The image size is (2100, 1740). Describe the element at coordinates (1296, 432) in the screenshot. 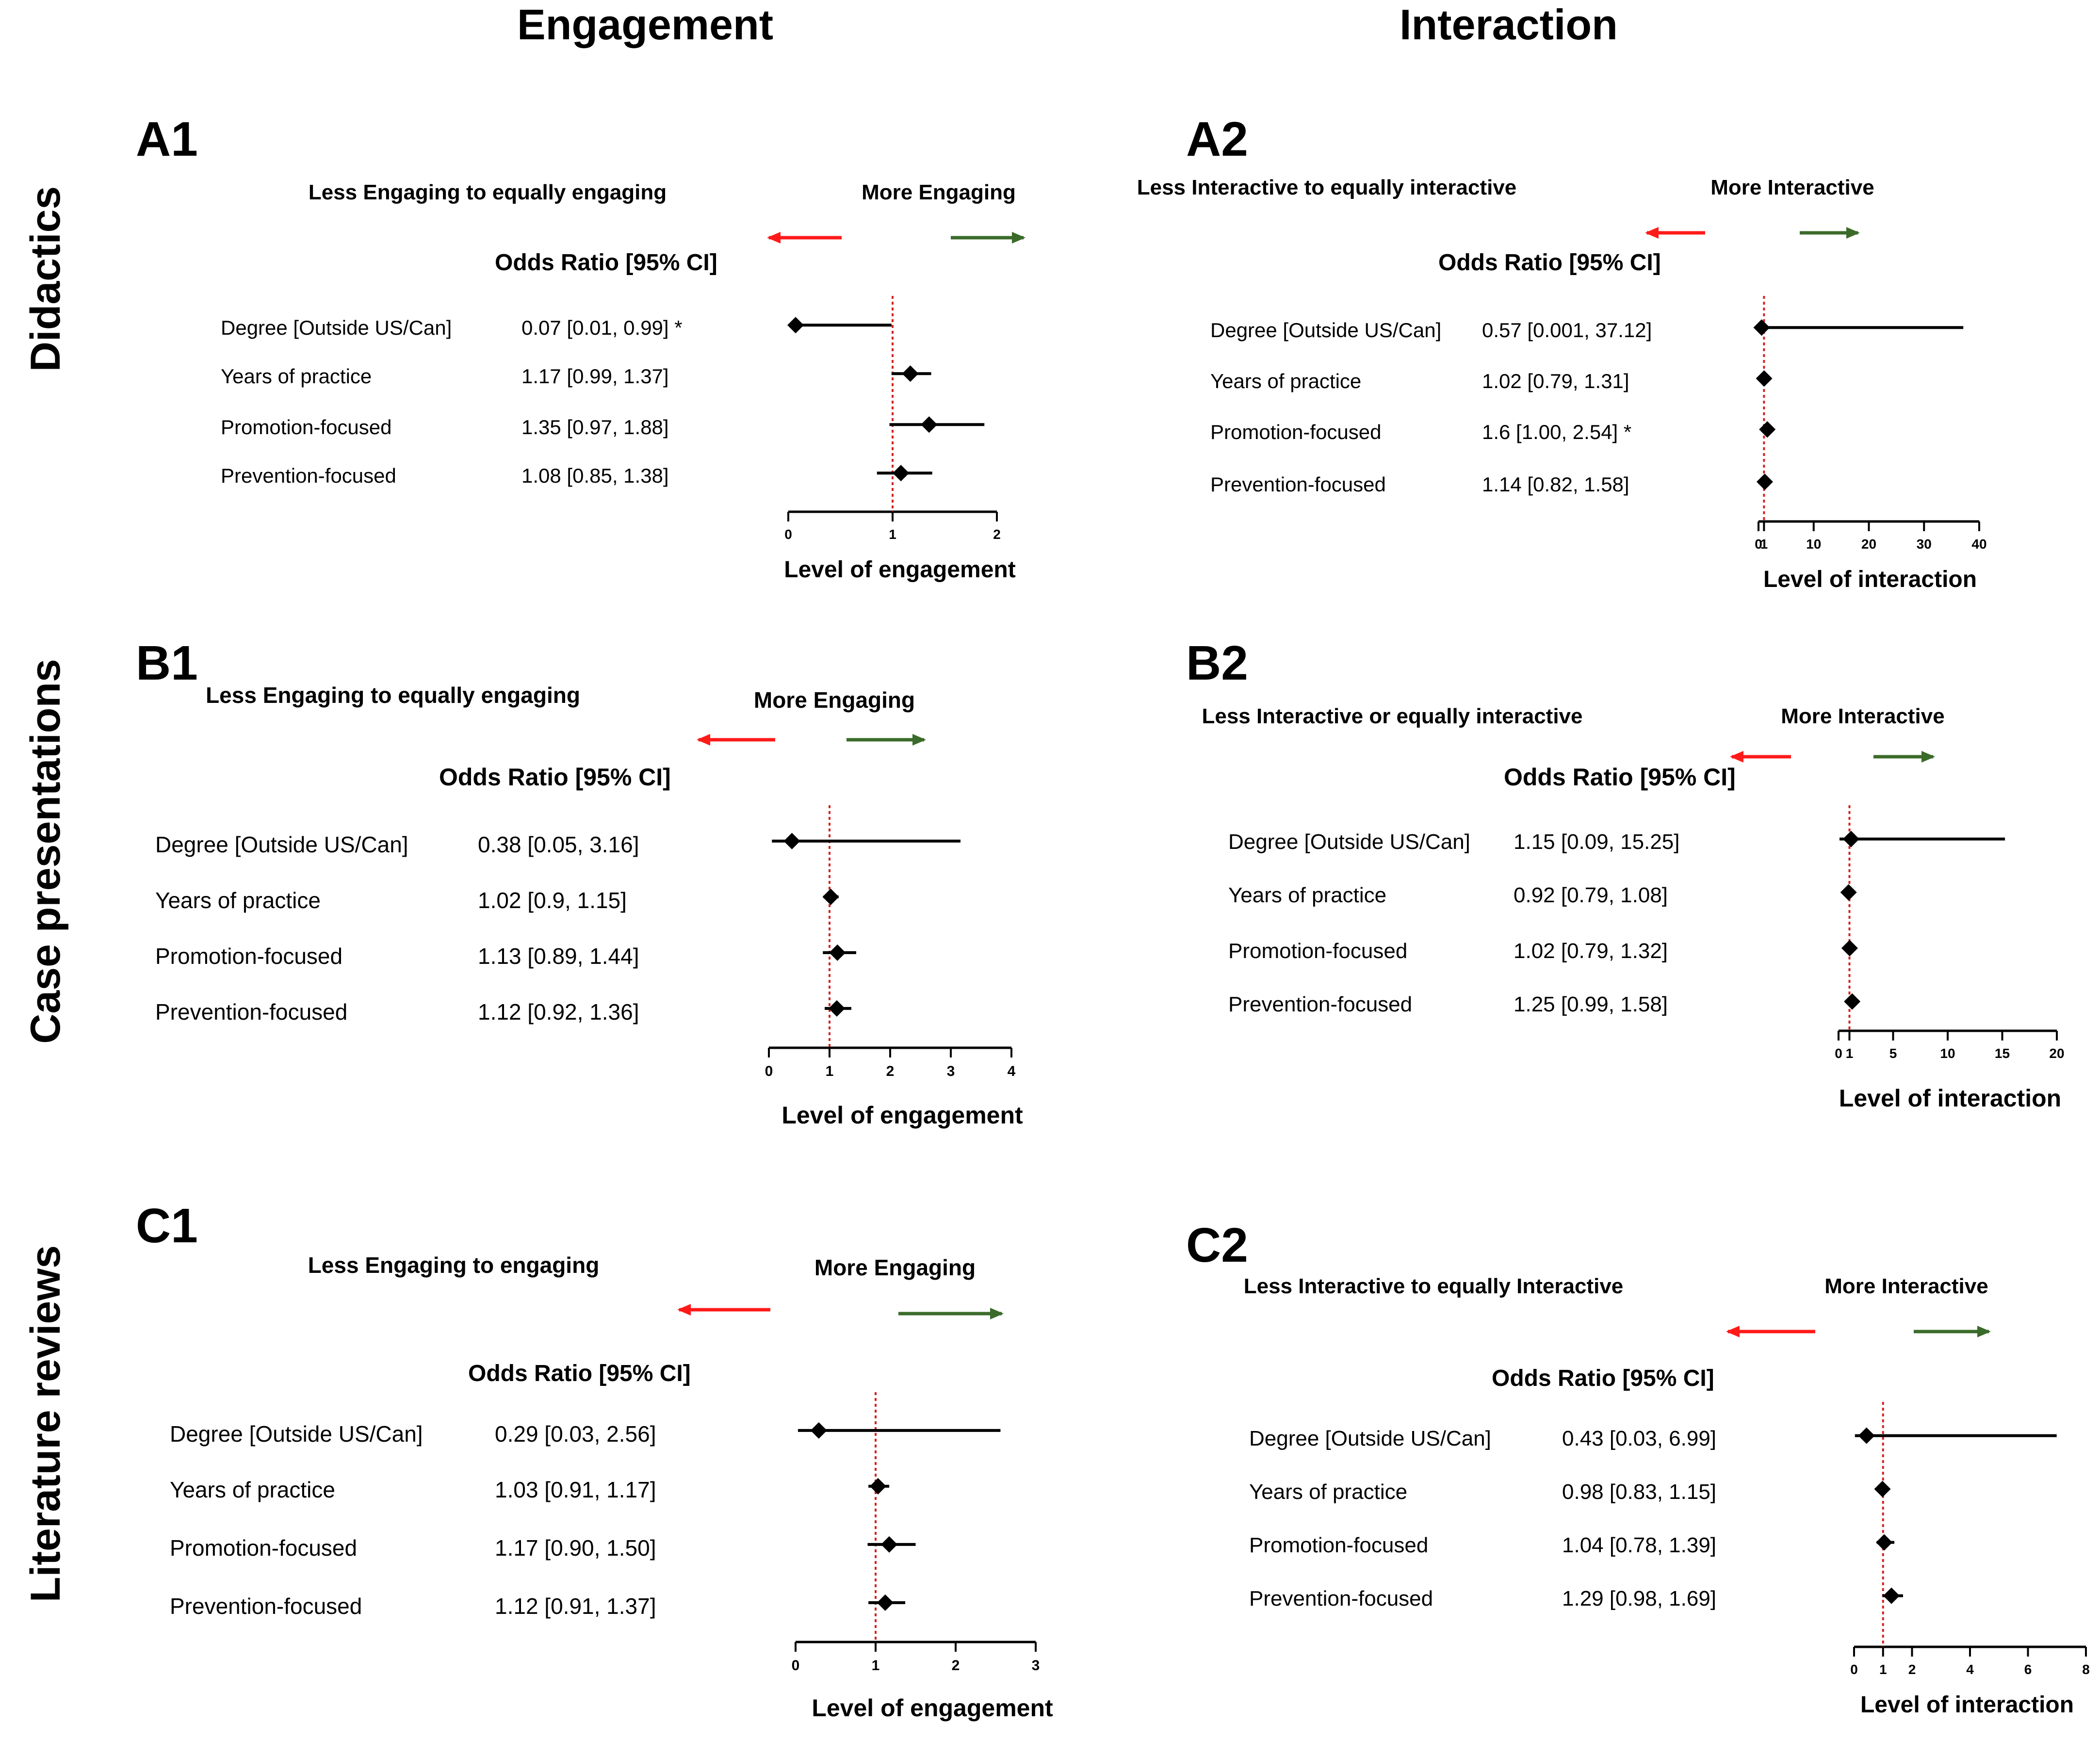

I see `panel-a2-predictor-2: Promotion-focused` at that location.